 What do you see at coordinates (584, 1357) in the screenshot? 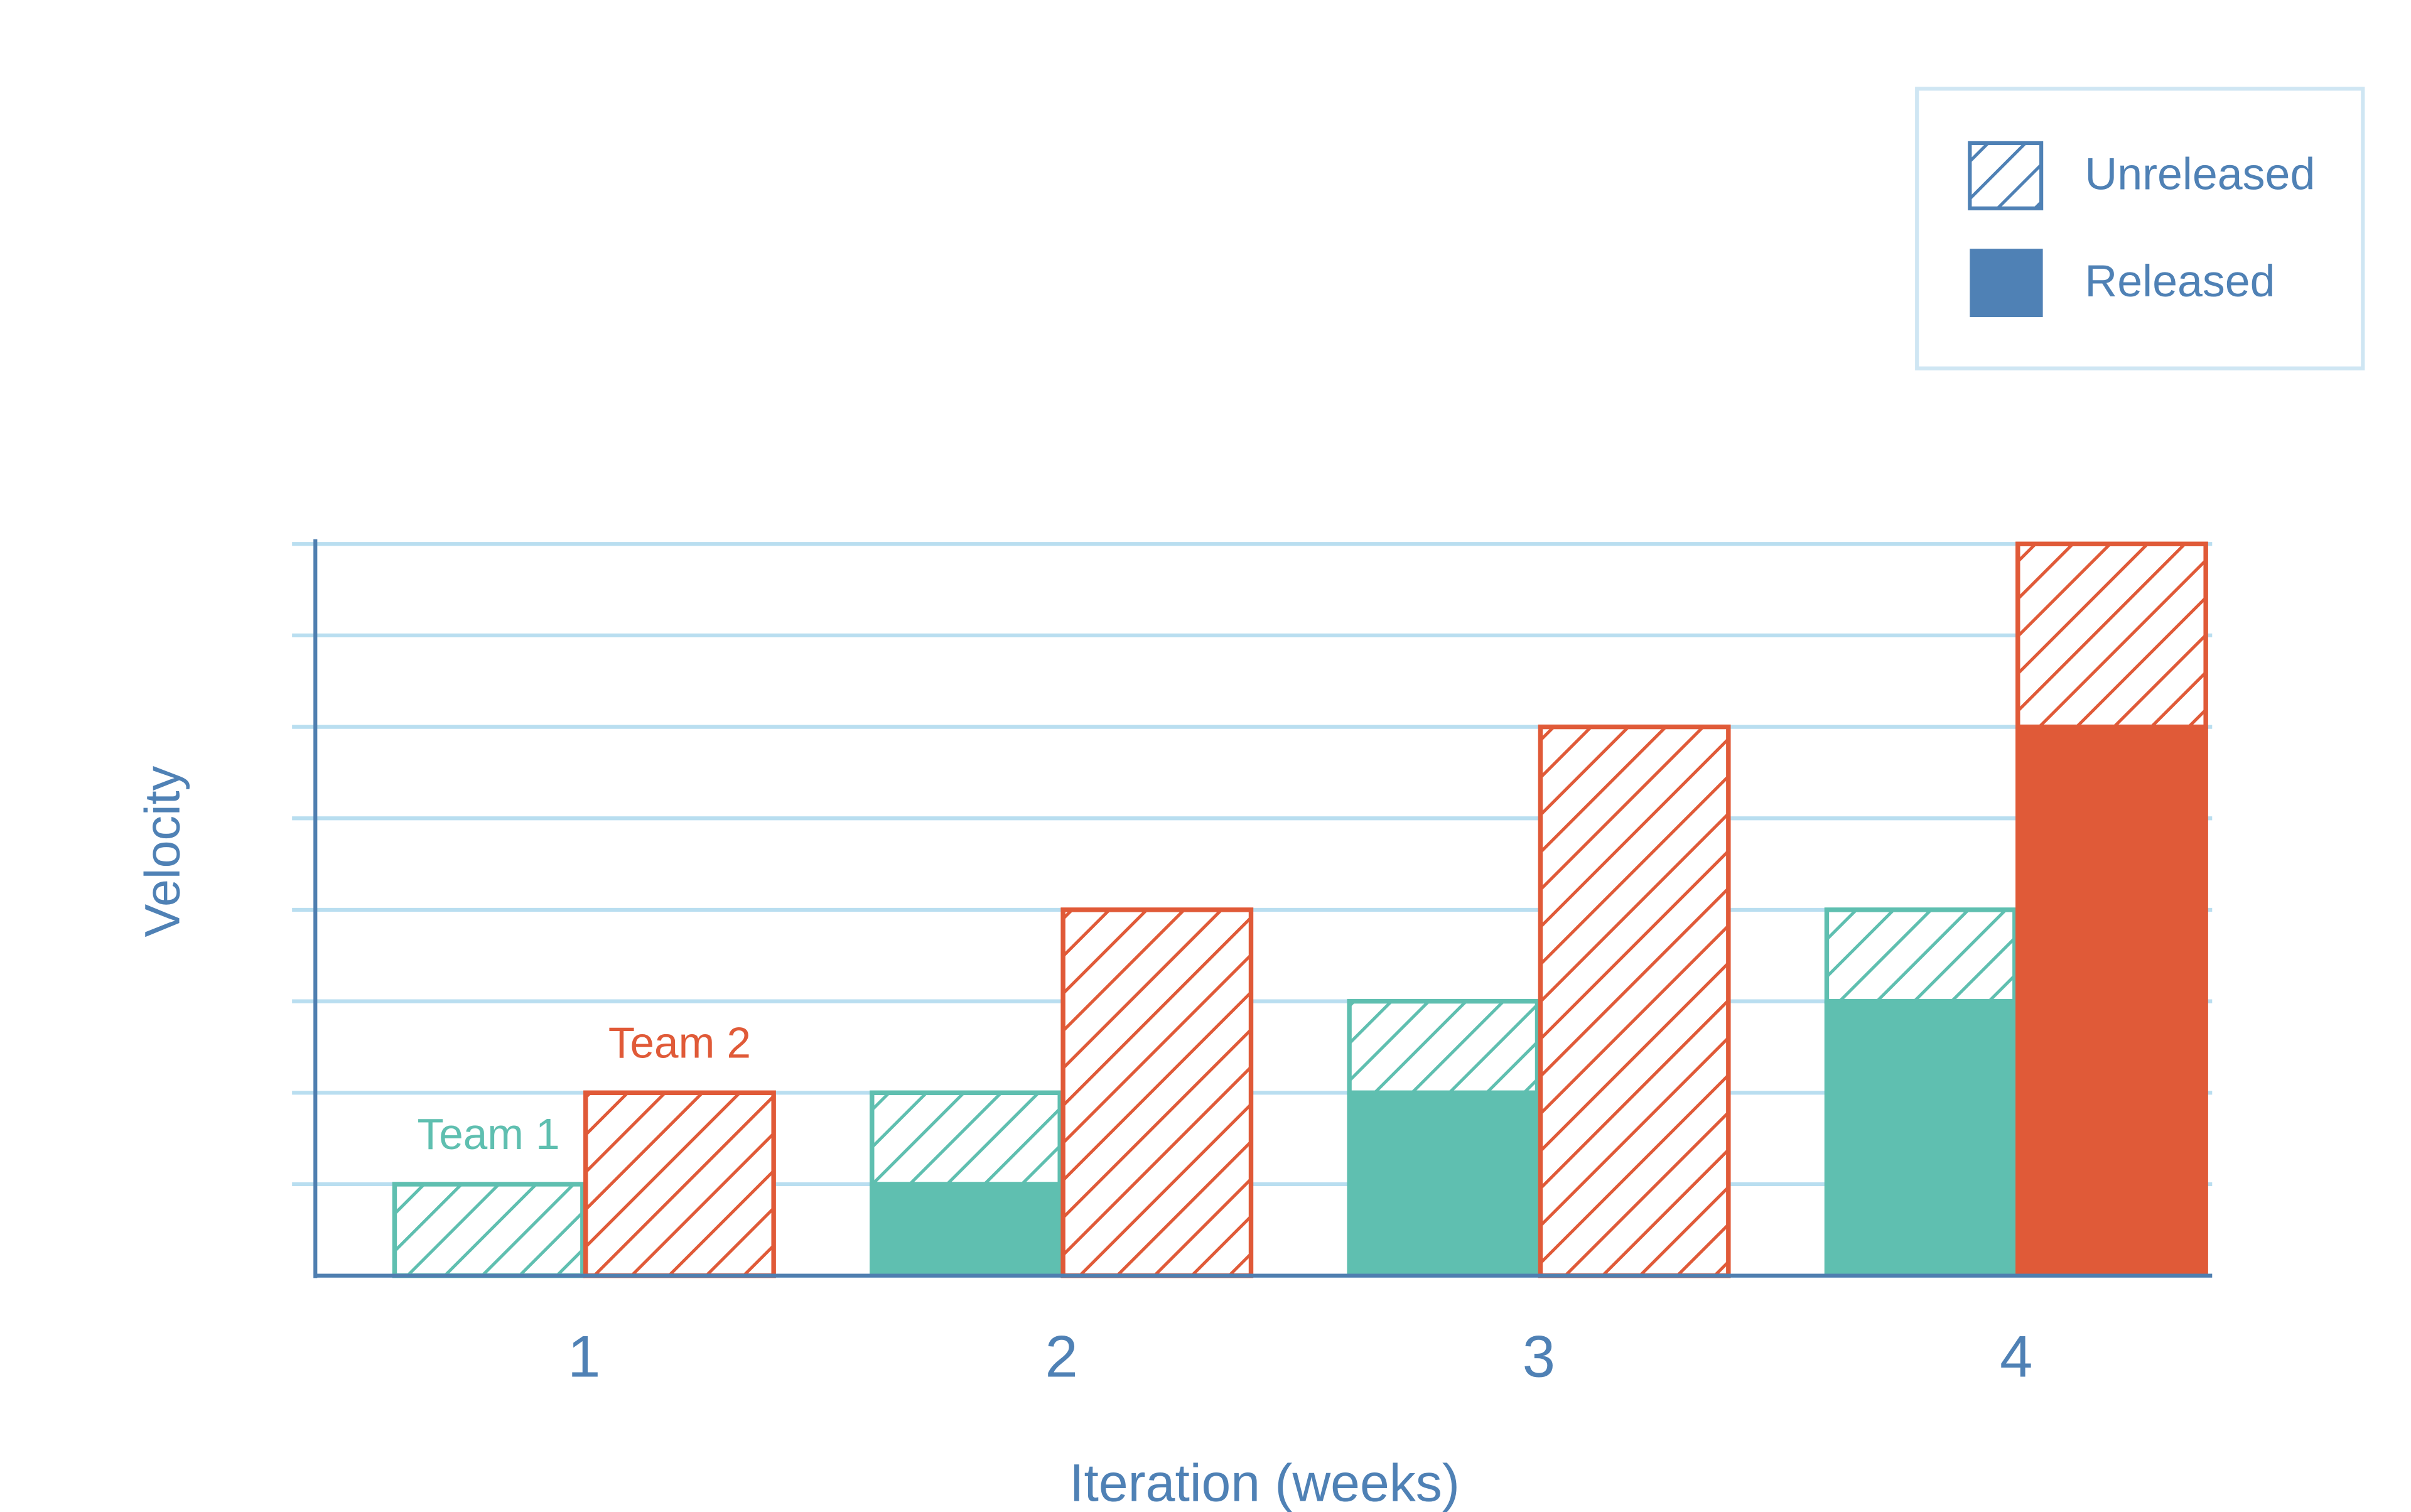
I see `x-tick-label: 1` at bounding box center [584, 1357].